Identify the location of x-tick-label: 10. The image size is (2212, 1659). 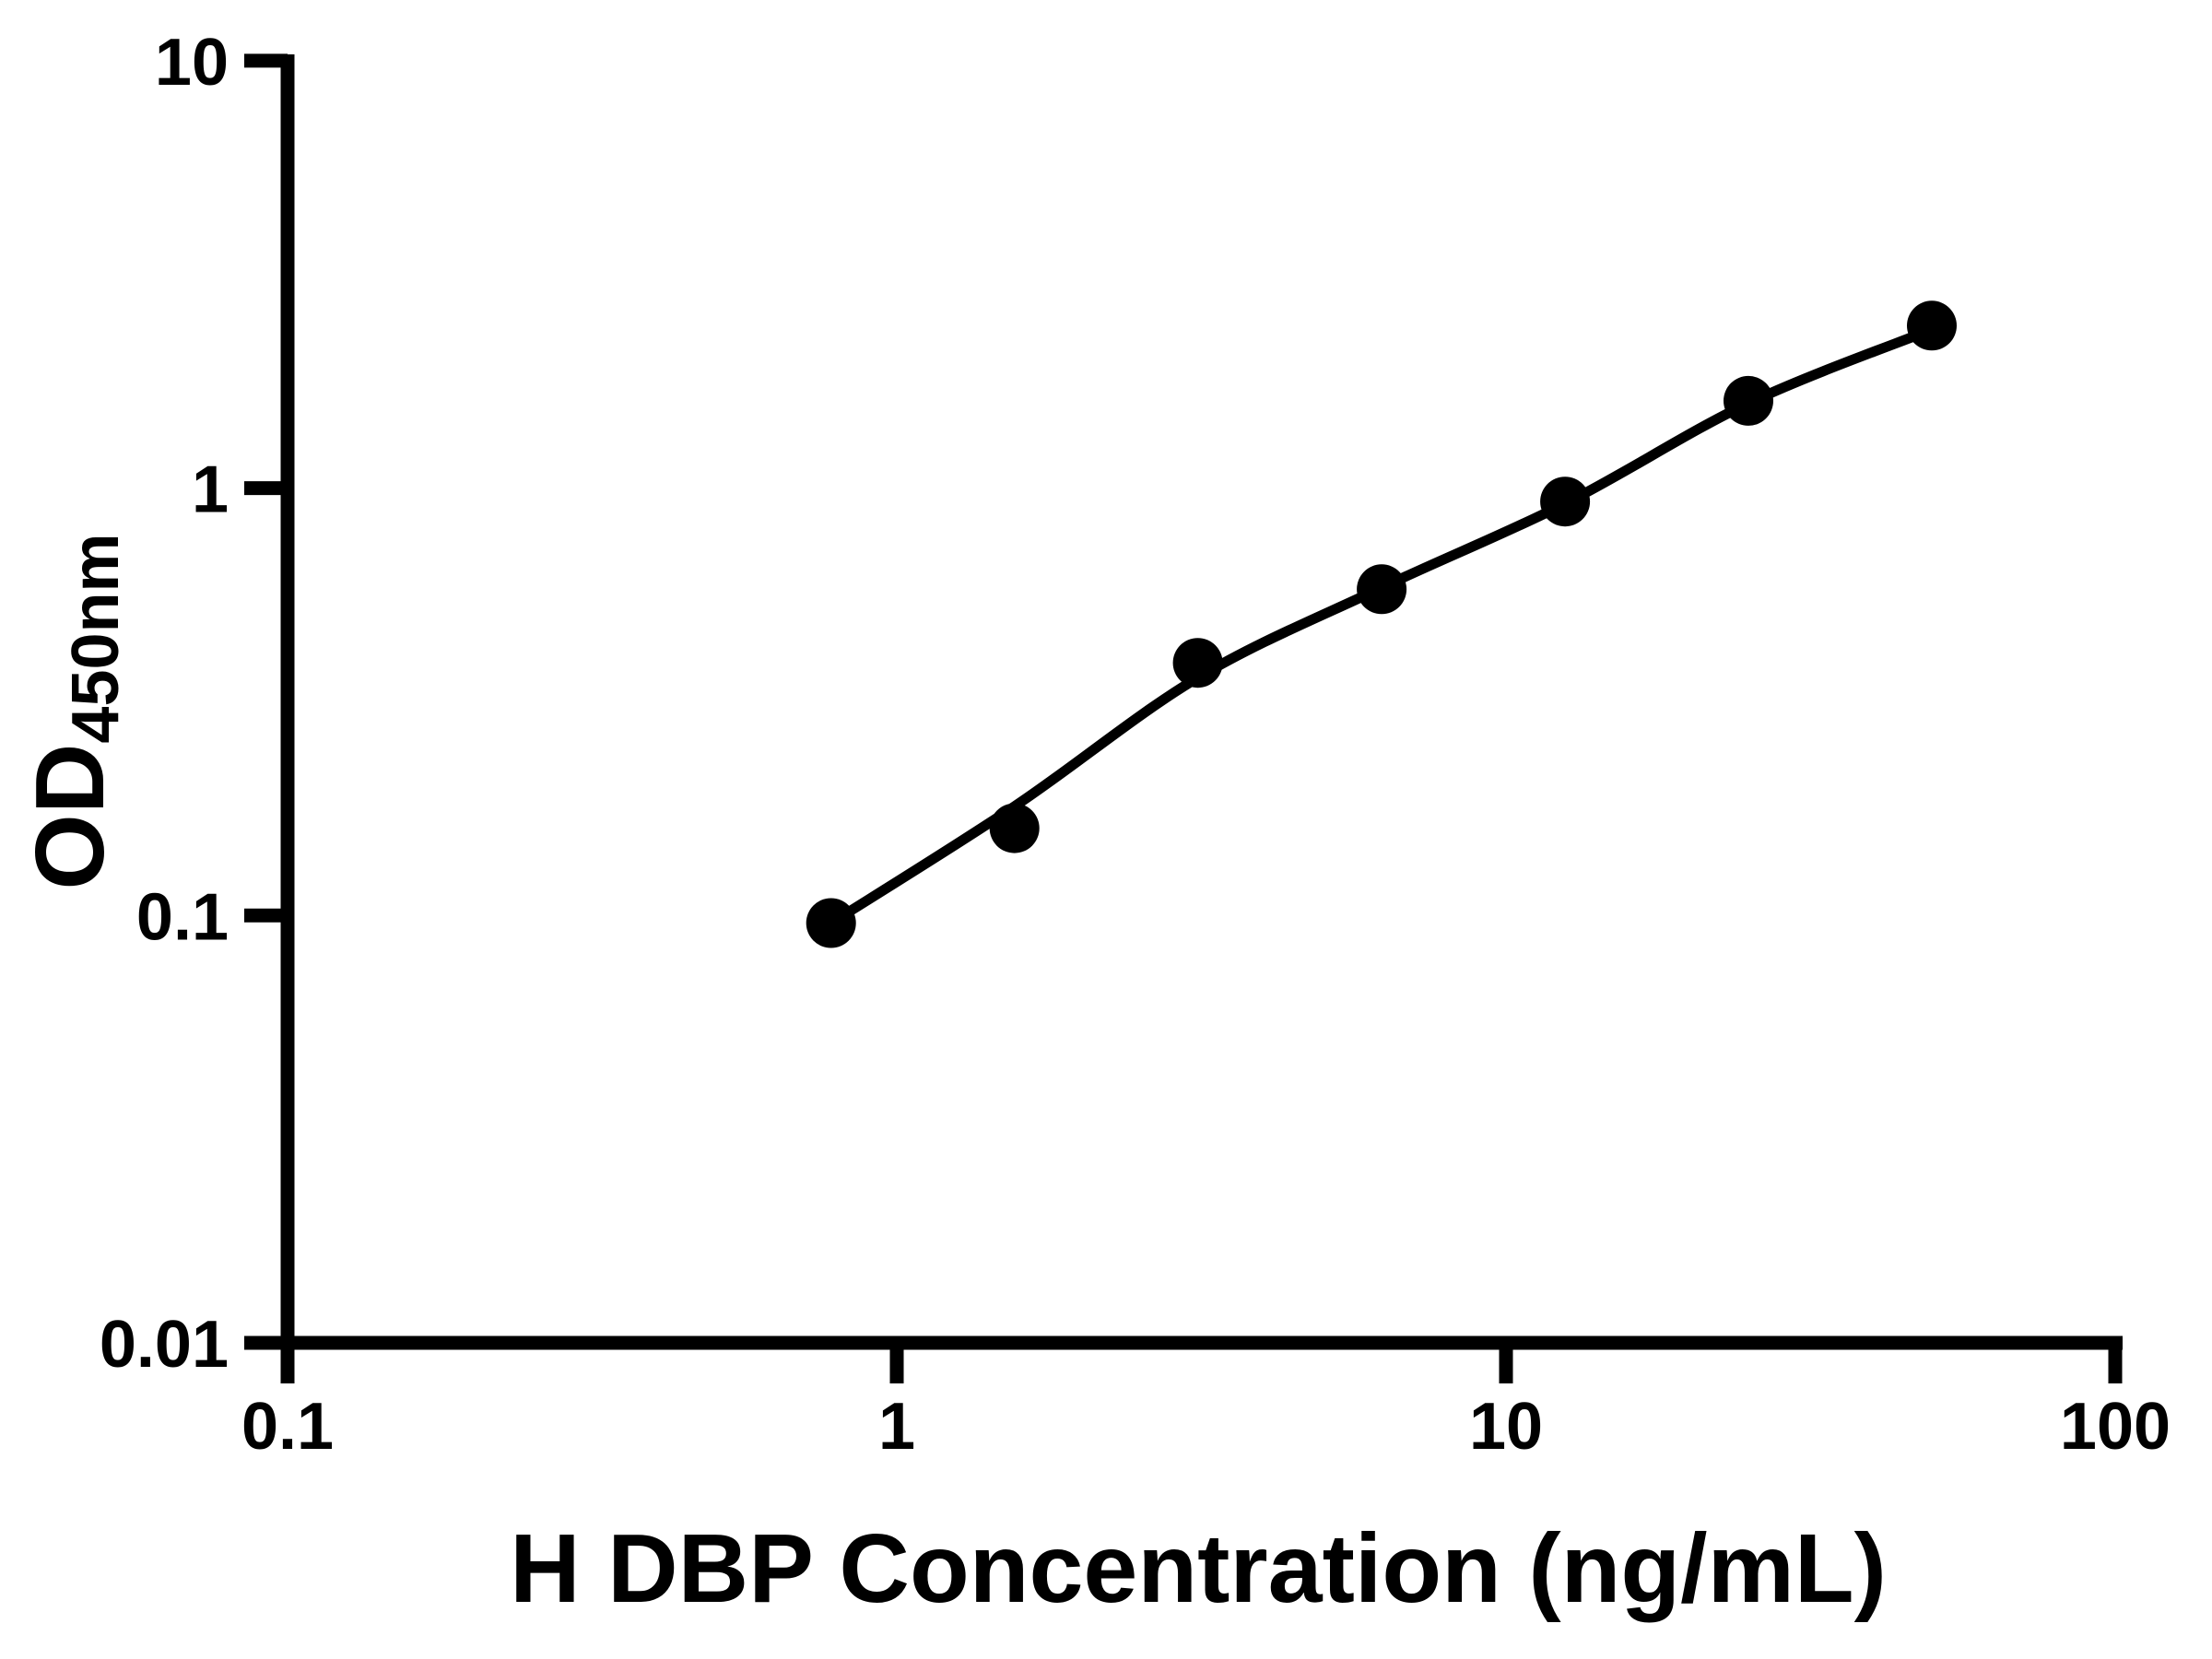
(1506, 1427).